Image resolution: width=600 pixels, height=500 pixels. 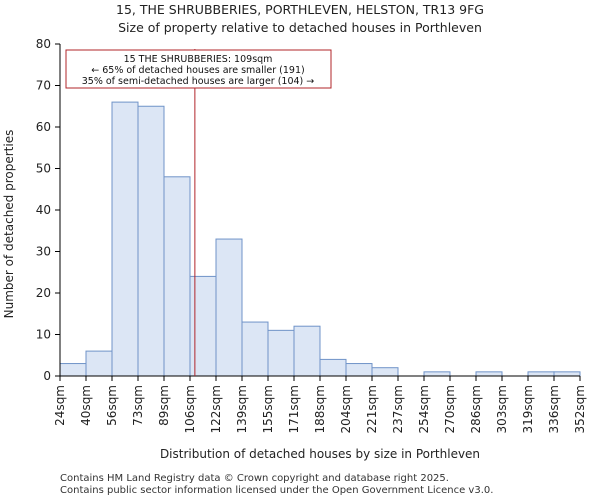 What do you see at coordinates (554, 409) in the screenshot?
I see `x-tick-label: 336sqm` at bounding box center [554, 409].